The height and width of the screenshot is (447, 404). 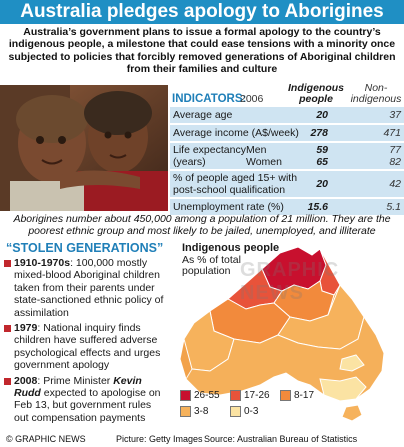 What do you see at coordinates (231, 248) in the screenshot?
I see `map-title: Indigenous people` at bounding box center [231, 248].